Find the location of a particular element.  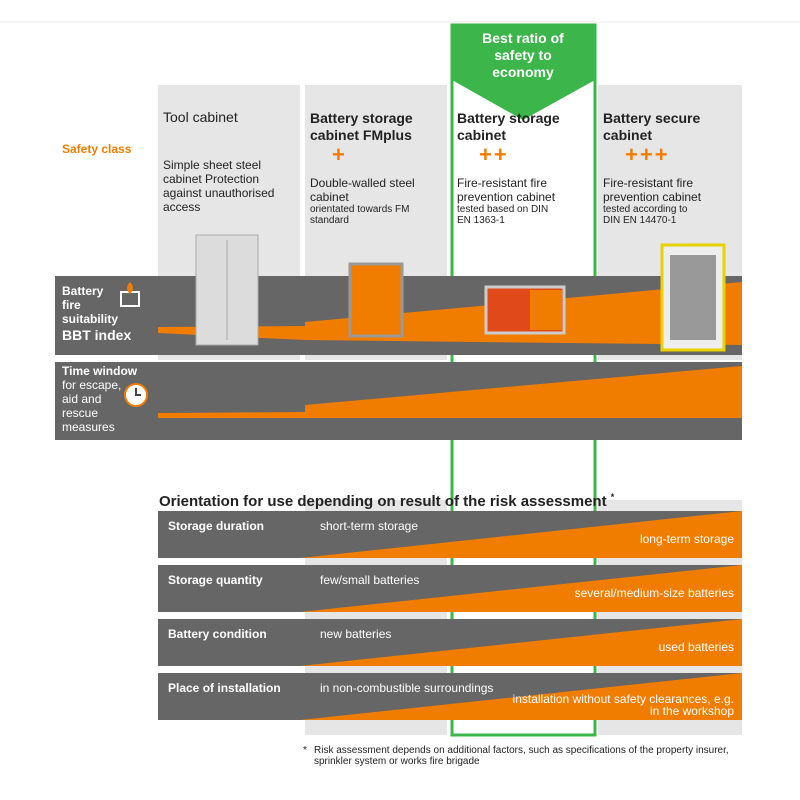

band-sub: BBT index is located at coordinates (97, 335).